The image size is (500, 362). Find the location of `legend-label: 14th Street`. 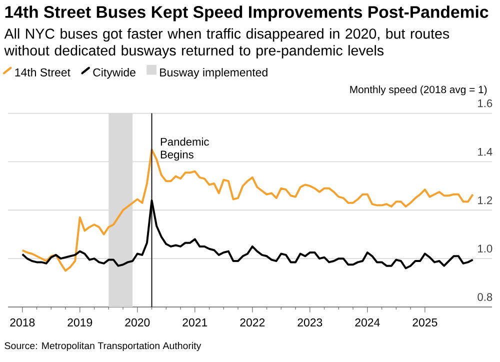

legend-label: 14th Street is located at coordinates (42, 72).